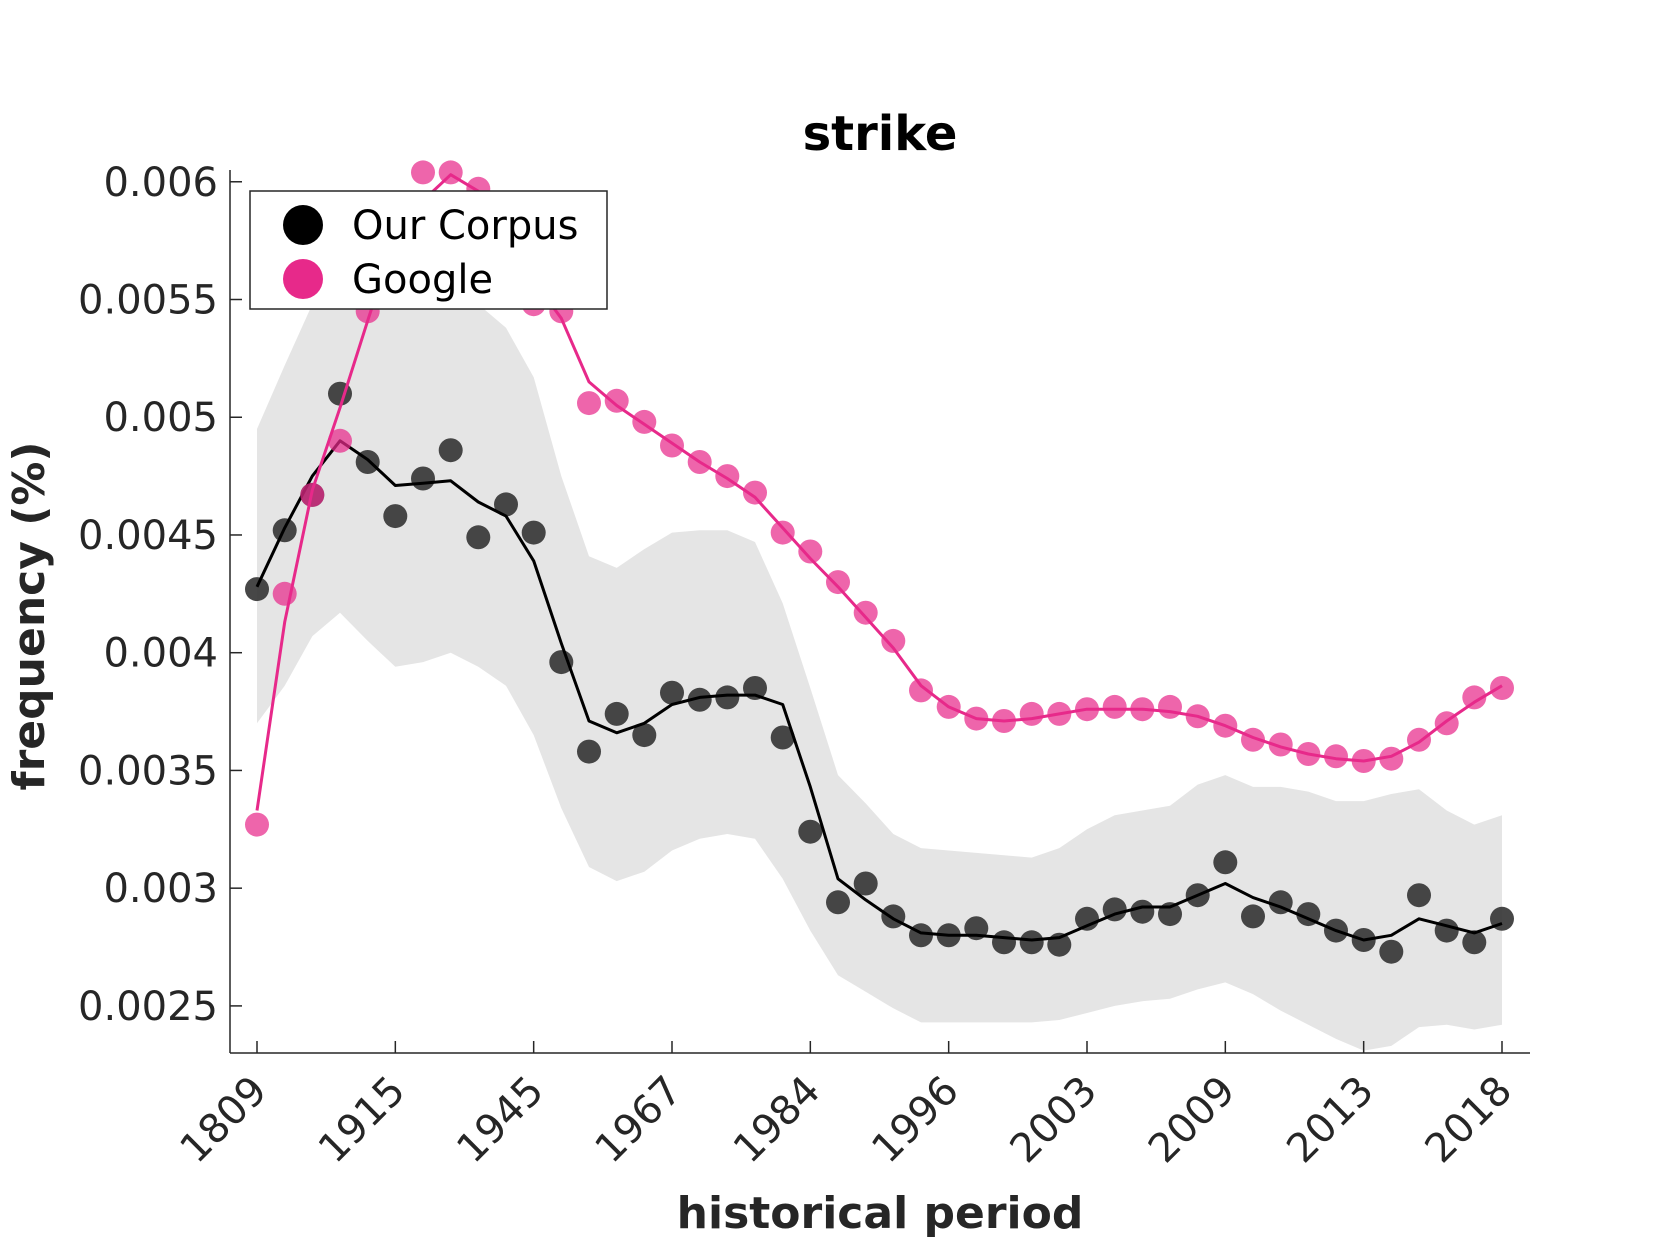  What do you see at coordinates (303, 225) in the screenshot?
I see `legend-marker-our-corpus` at bounding box center [303, 225].